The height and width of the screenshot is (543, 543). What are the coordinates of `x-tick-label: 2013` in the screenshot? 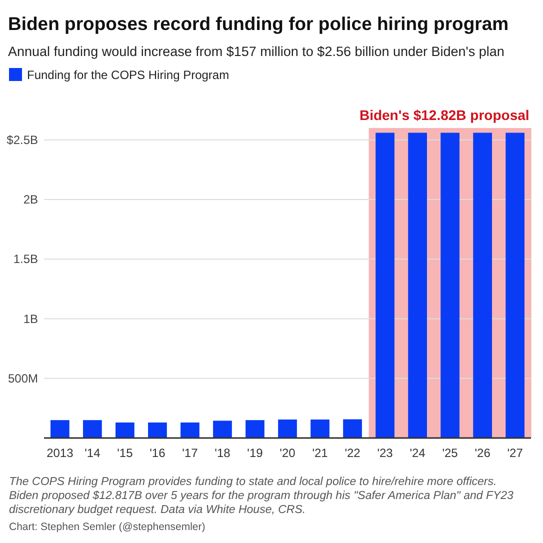 It's located at (60, 453).